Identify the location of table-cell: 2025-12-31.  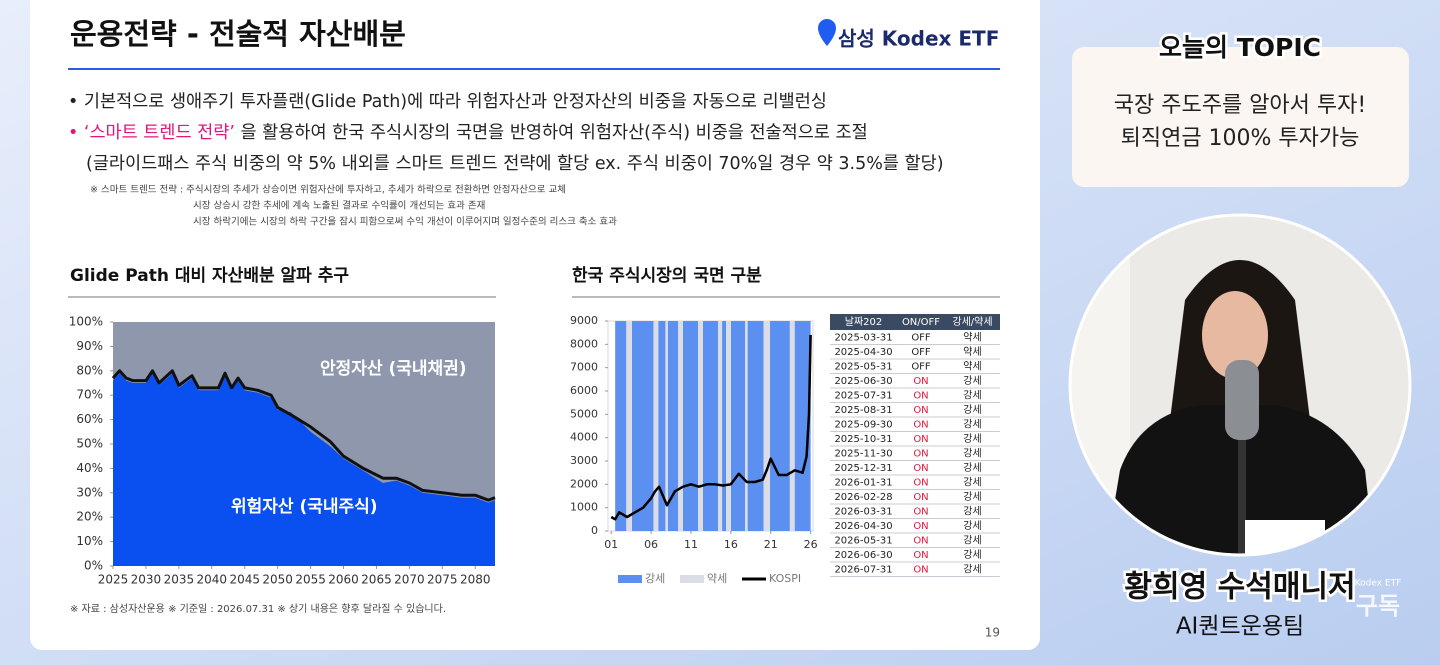
(863, 468).